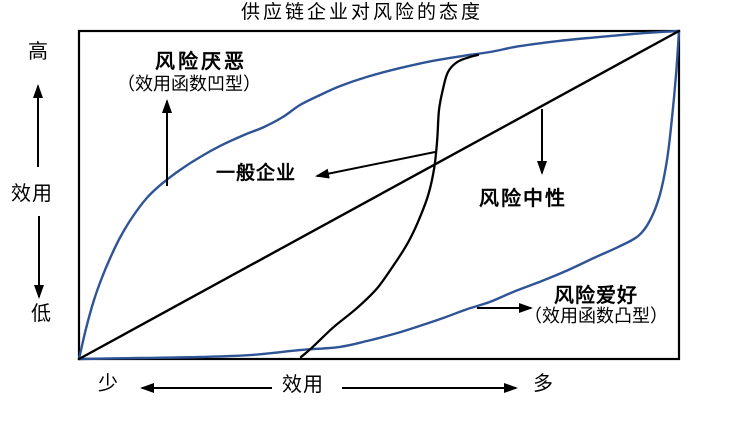 This screenshot has height=438, width=750. I want to click on general-firm-label: 一般企业, so click(256, 173).